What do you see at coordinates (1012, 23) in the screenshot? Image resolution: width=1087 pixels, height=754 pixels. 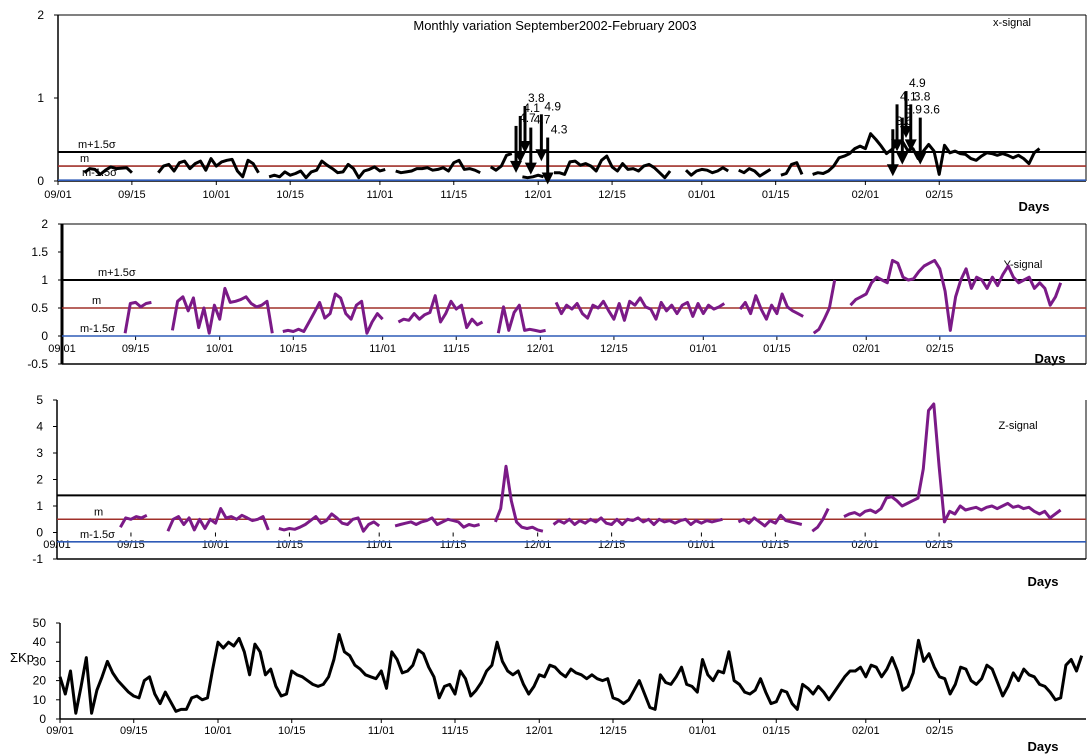 I see `panel-label-x-signal: x-signal` at bounding box center [1012, 23].